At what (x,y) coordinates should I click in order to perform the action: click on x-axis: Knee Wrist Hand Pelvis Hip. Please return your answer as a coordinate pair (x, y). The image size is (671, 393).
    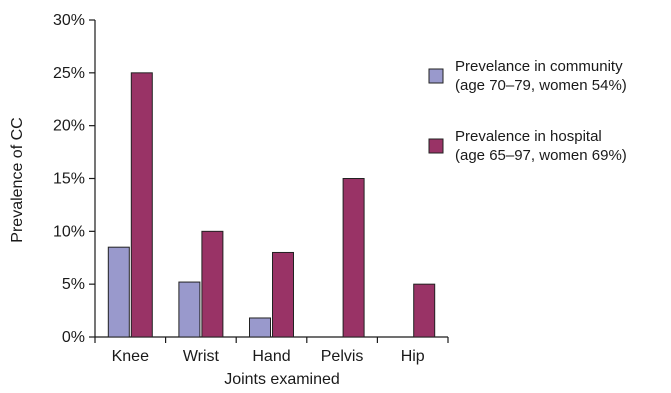
    Looking at the image, I should click on (271, 350).